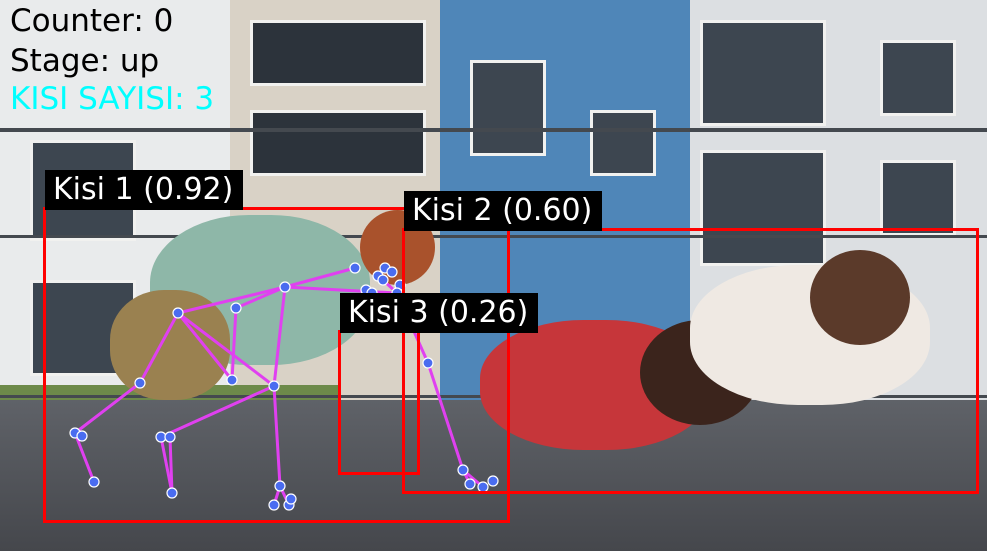 This screenshot has width=987, height=551. I want to click on people-count-readout: KISI SAYISI: 3, so click(112, 99).